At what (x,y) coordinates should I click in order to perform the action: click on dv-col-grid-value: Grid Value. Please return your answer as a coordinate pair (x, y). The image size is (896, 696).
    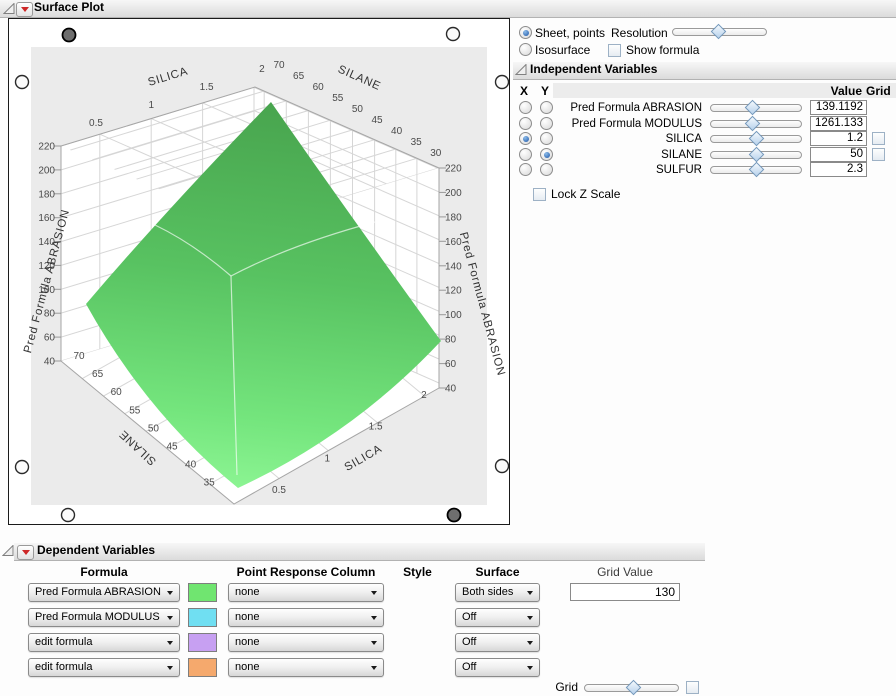
    Looking at the image, I should click on (625, 572).